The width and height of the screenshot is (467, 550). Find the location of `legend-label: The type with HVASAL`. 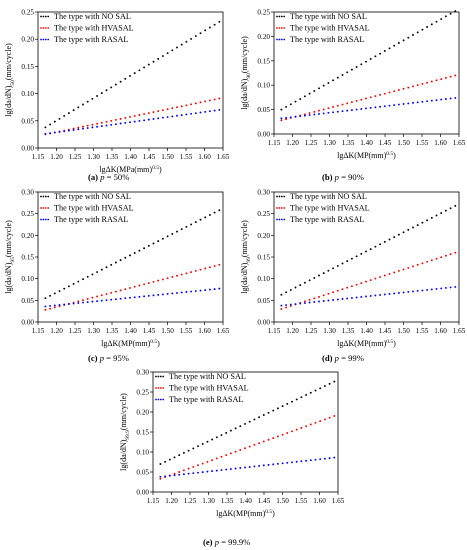

legend-label: The type with HVASAL is located at coordinates (330, 208).